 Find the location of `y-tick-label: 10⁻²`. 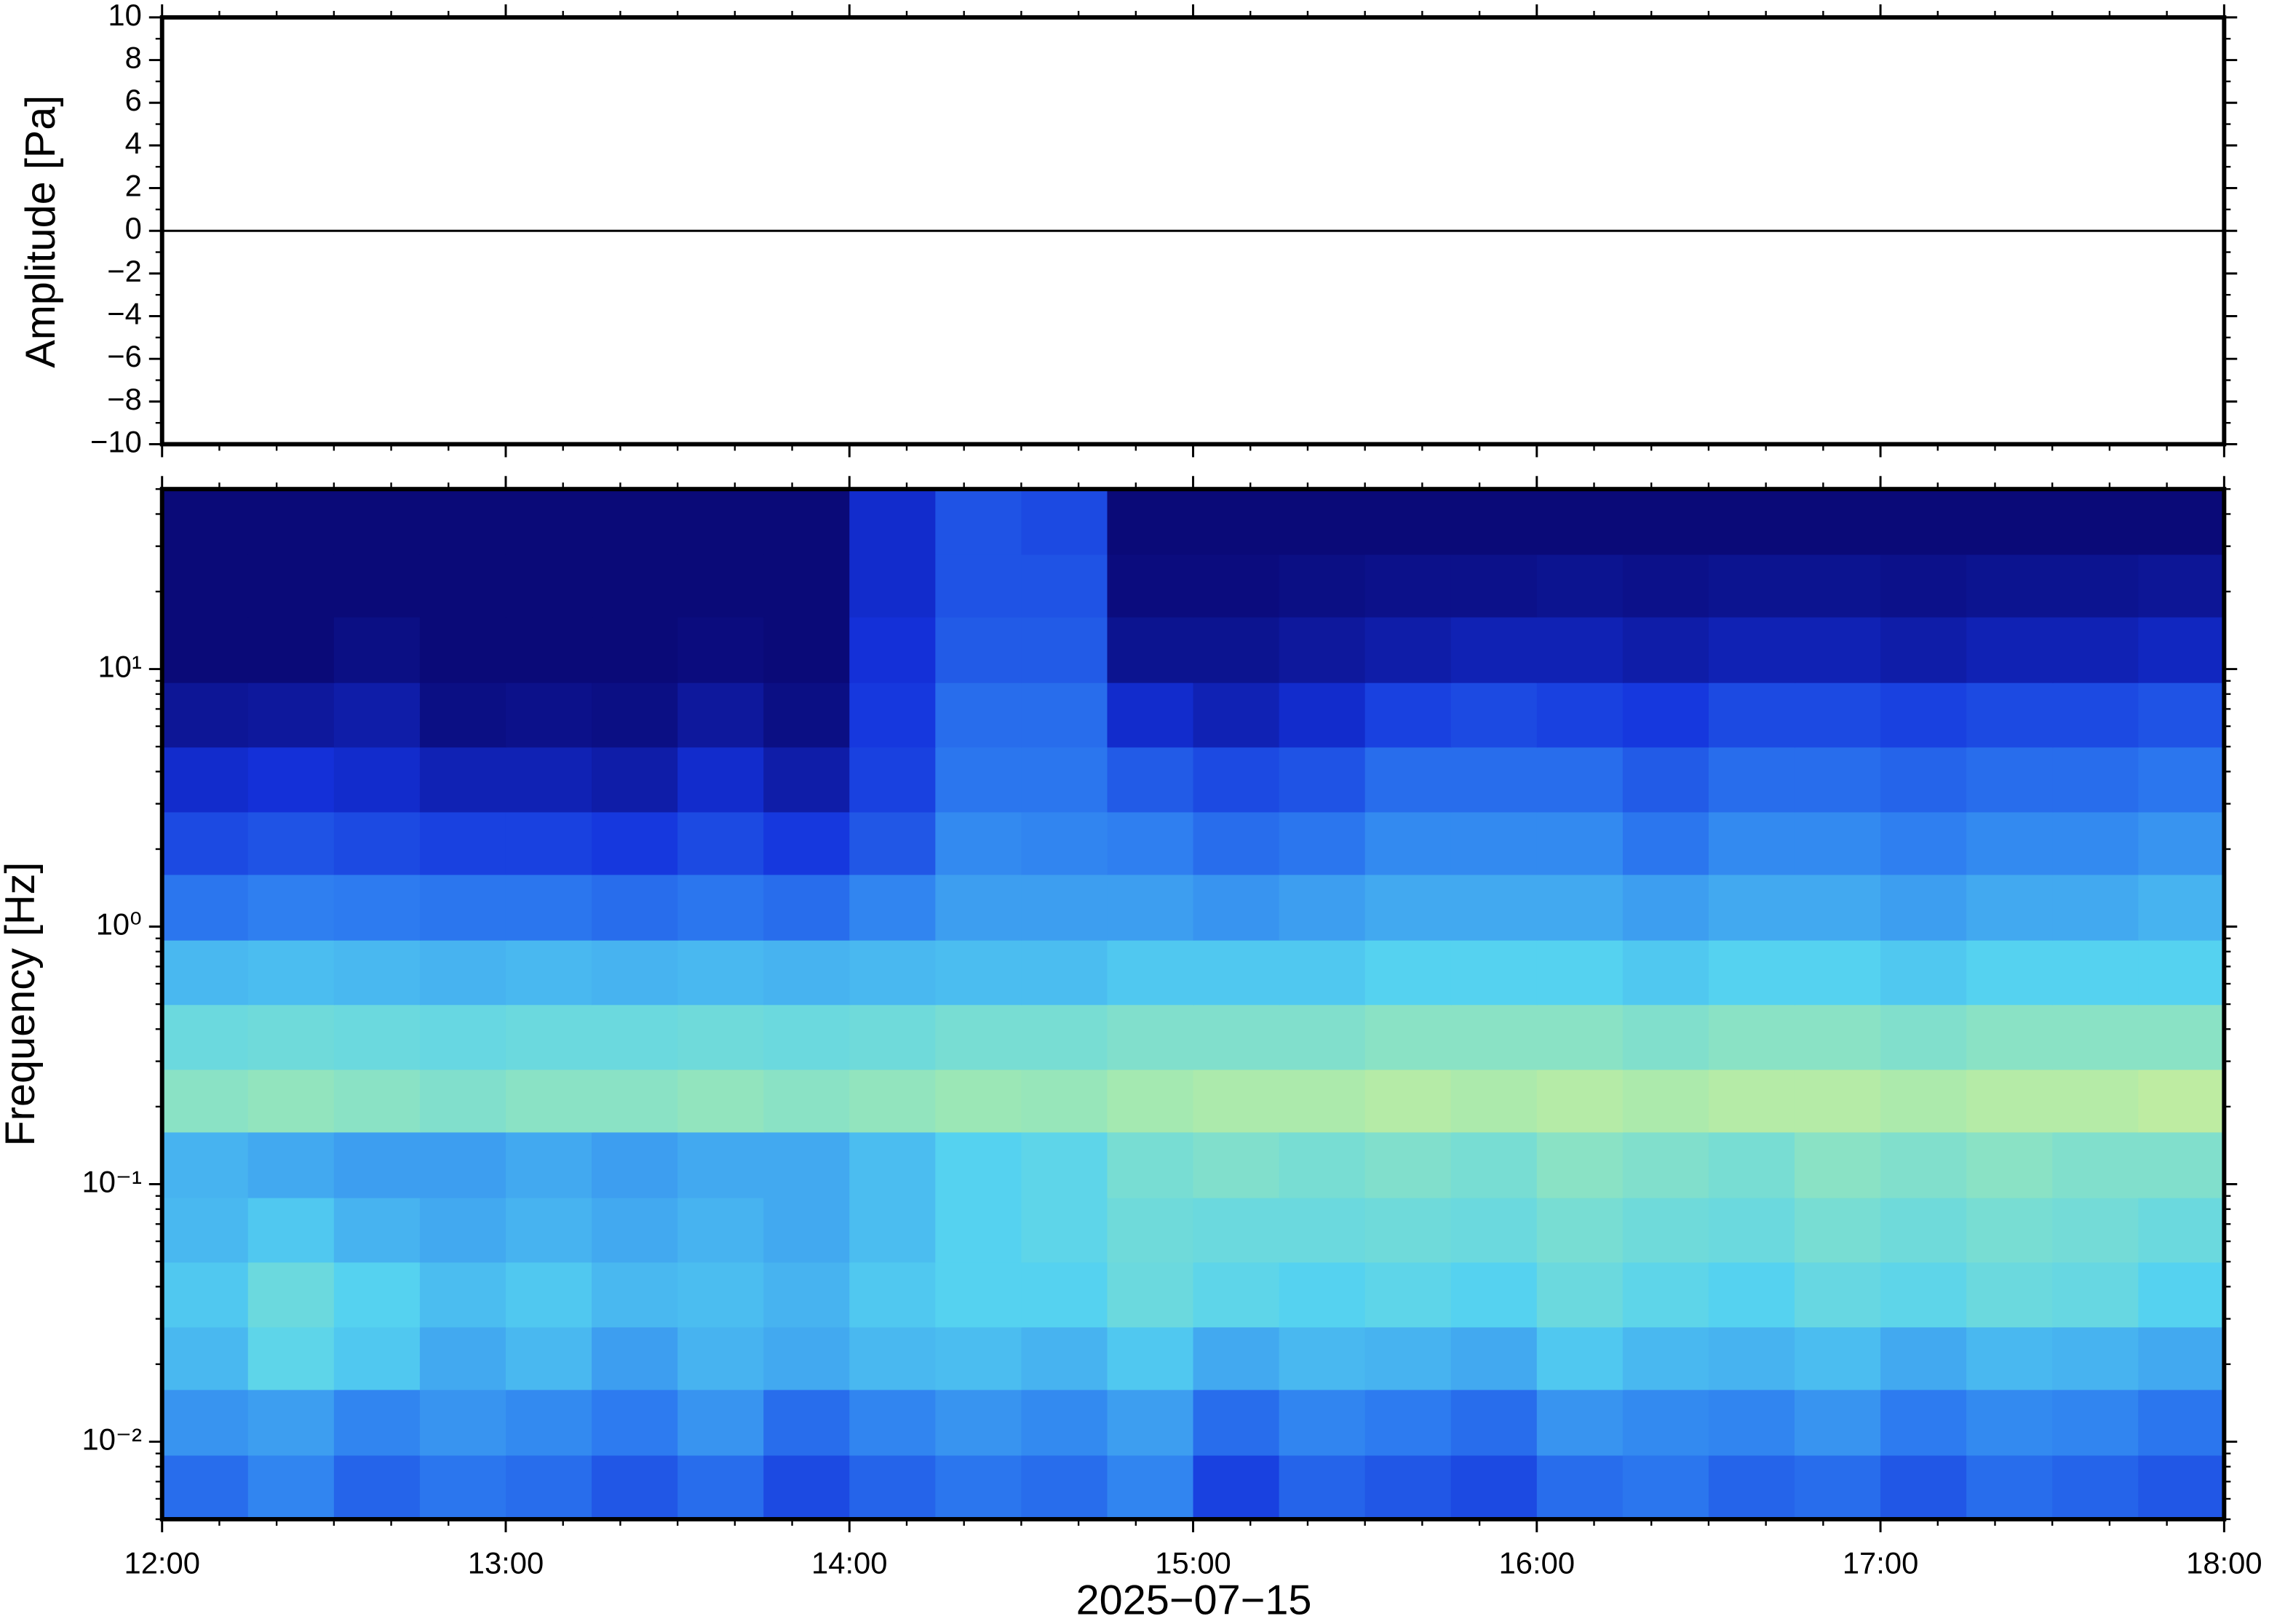

y-tick-label: 10⁻² is located at coordinates (112, 1439).